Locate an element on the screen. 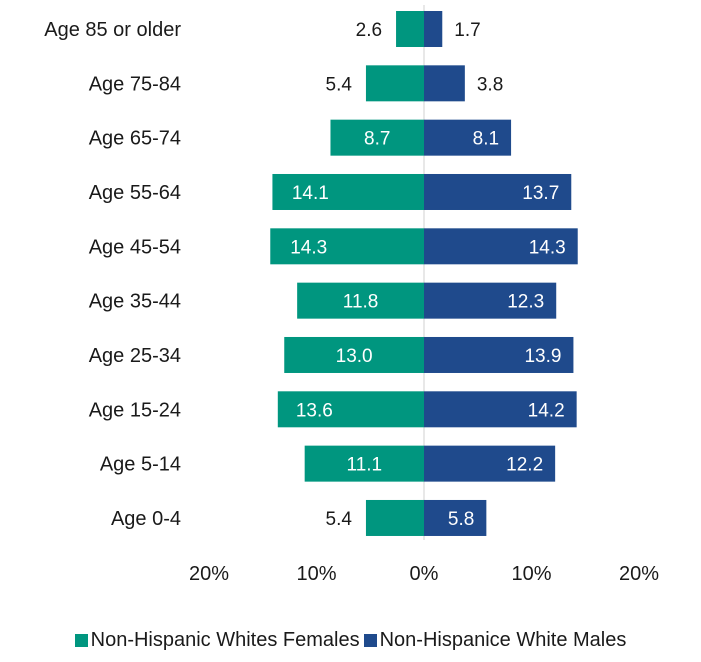 This screenshot has height=662, width=701. category-label: Age 35-44 is located at coordinates (135, 302).